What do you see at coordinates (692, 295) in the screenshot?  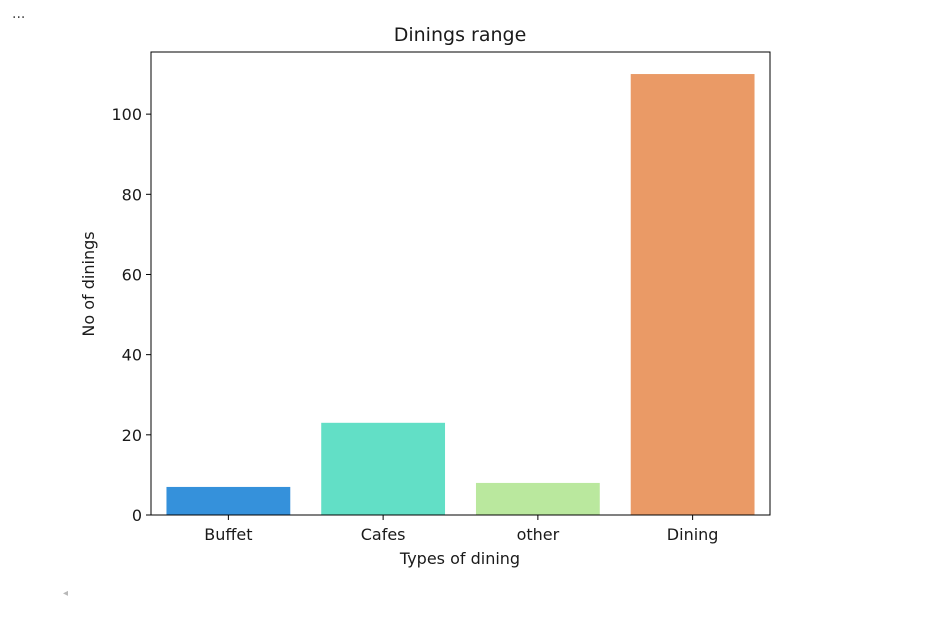 I see `bar-dining` at bounding box center [692, 295].